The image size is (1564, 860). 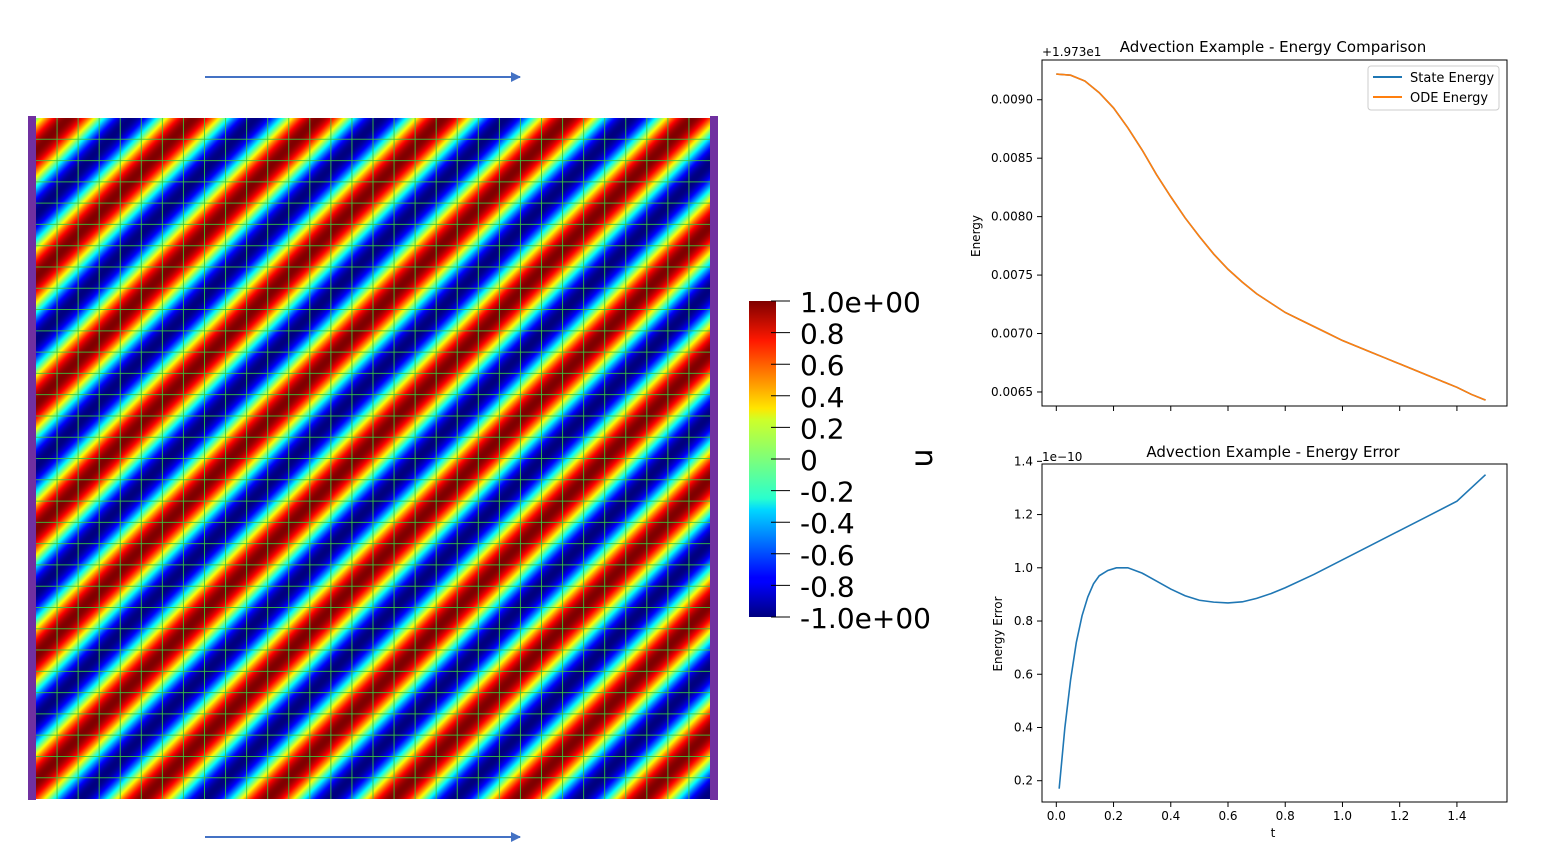 I want to click on colorbar-tick-label: 0.6, so click(x=822, y=365).